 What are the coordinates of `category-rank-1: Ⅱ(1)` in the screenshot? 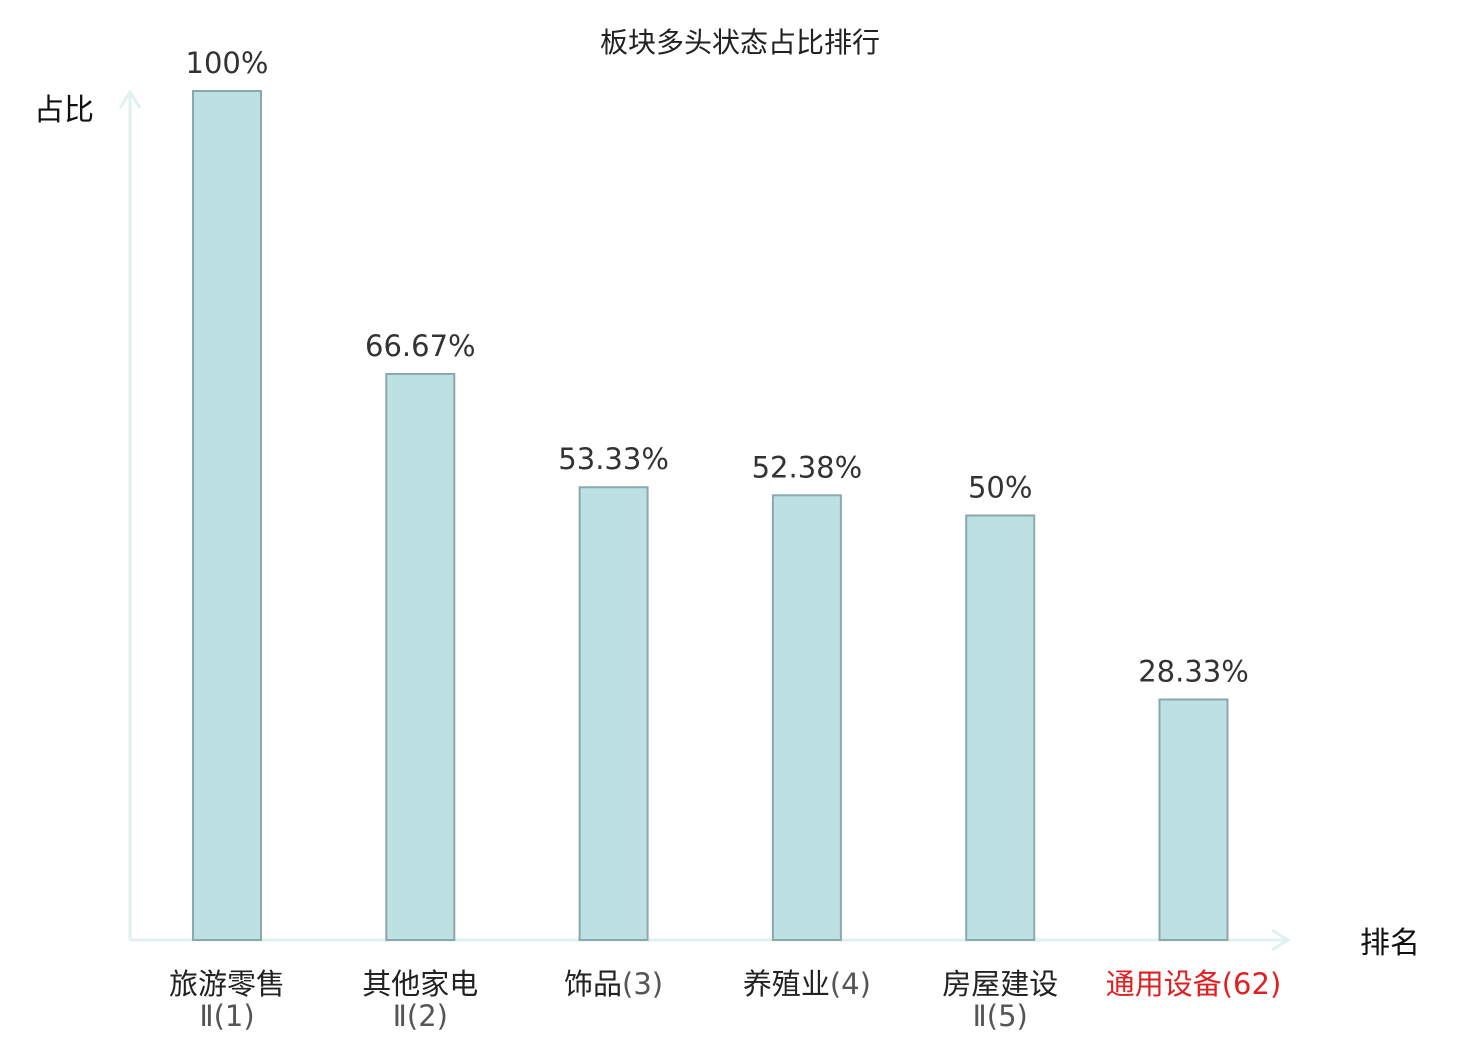 It's located at (226, 1016).